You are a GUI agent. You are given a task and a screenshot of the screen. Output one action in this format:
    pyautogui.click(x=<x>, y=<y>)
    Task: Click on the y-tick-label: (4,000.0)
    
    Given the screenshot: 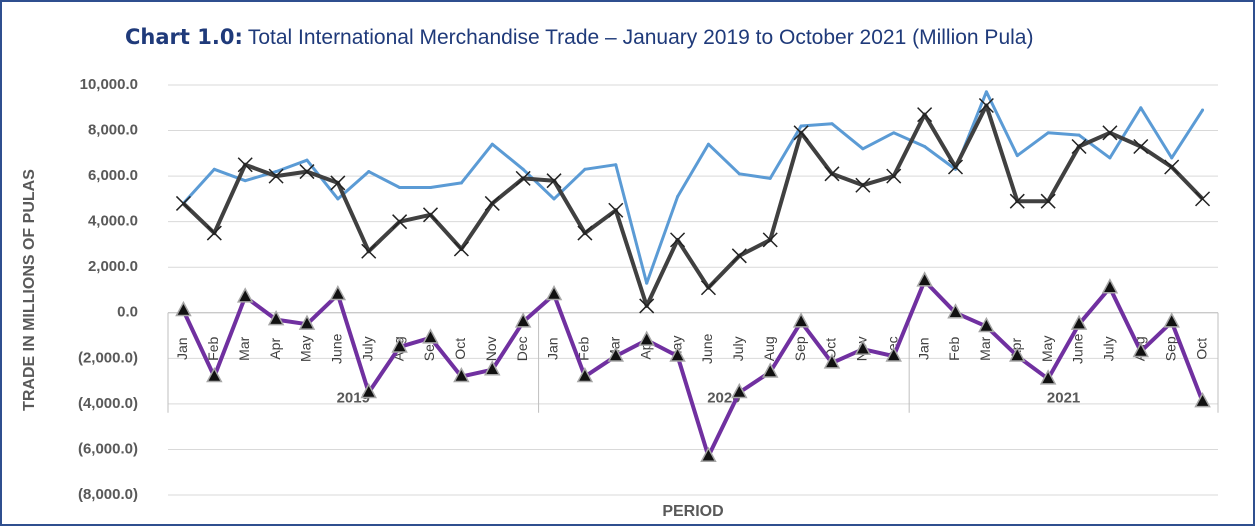 What is the action you would take?
    pyautogui.click(x=108, y=403)
    